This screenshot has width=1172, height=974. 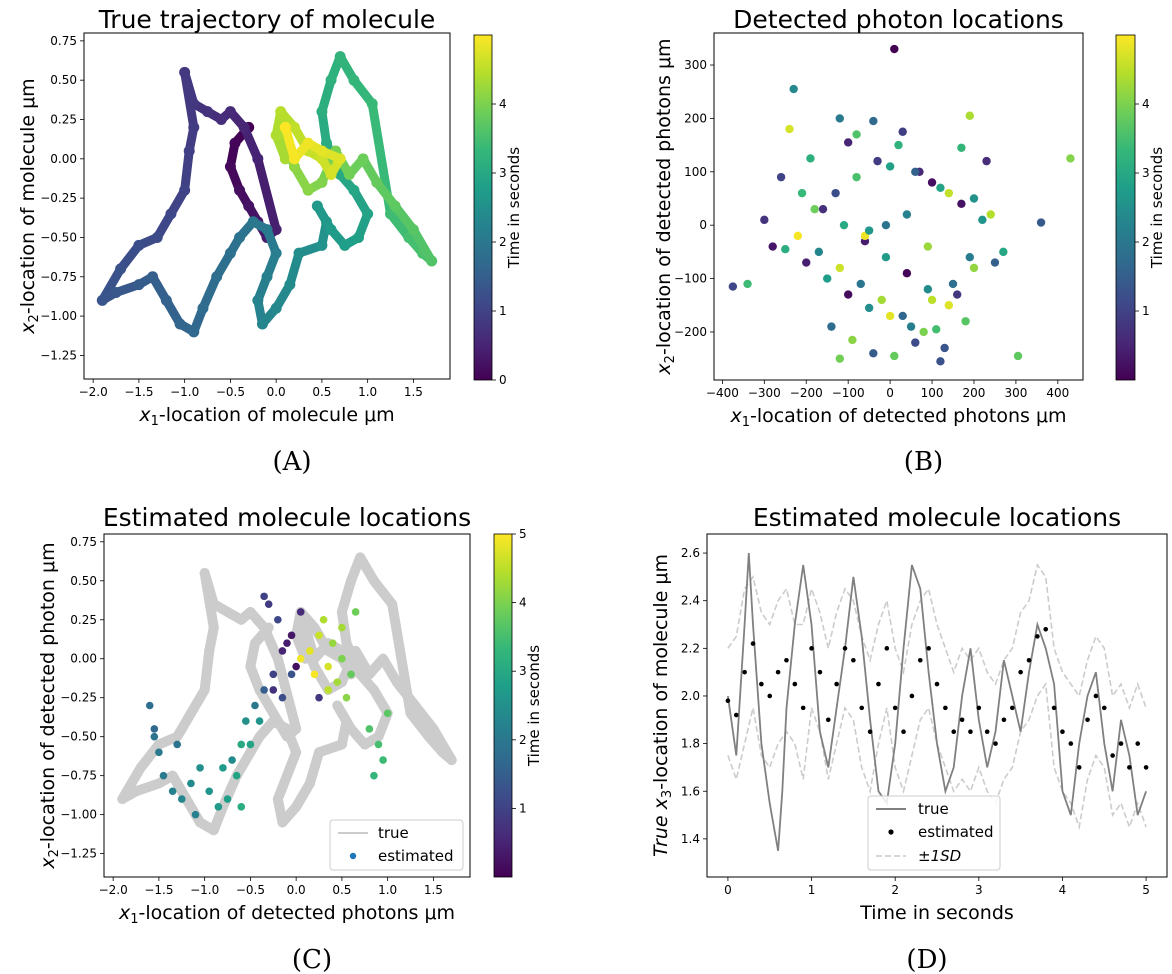 What do you see at coordinates (138, 392) in the screenshot?
I see `panel-a-x-tick-label: −1.5` at bounding box center [138, 392].